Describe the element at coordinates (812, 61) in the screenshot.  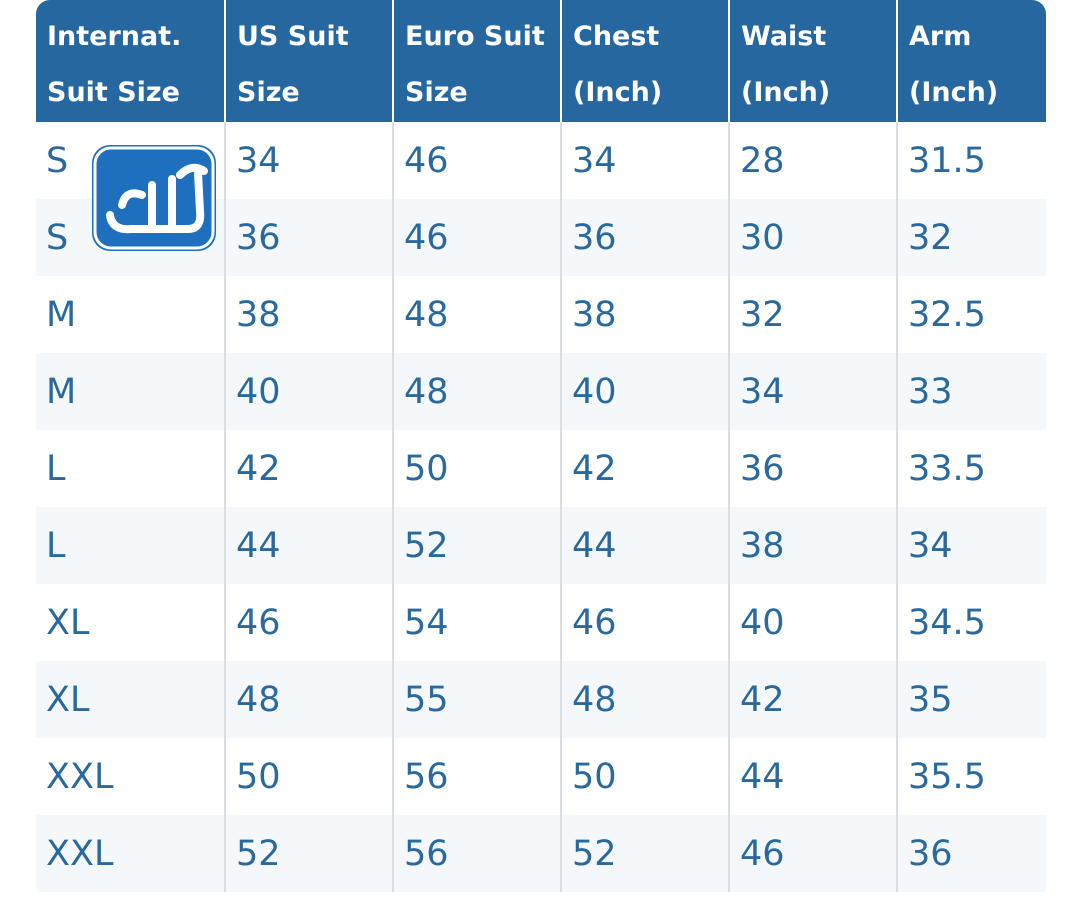
I see `header-cell: Waist (Inch)` at that location.